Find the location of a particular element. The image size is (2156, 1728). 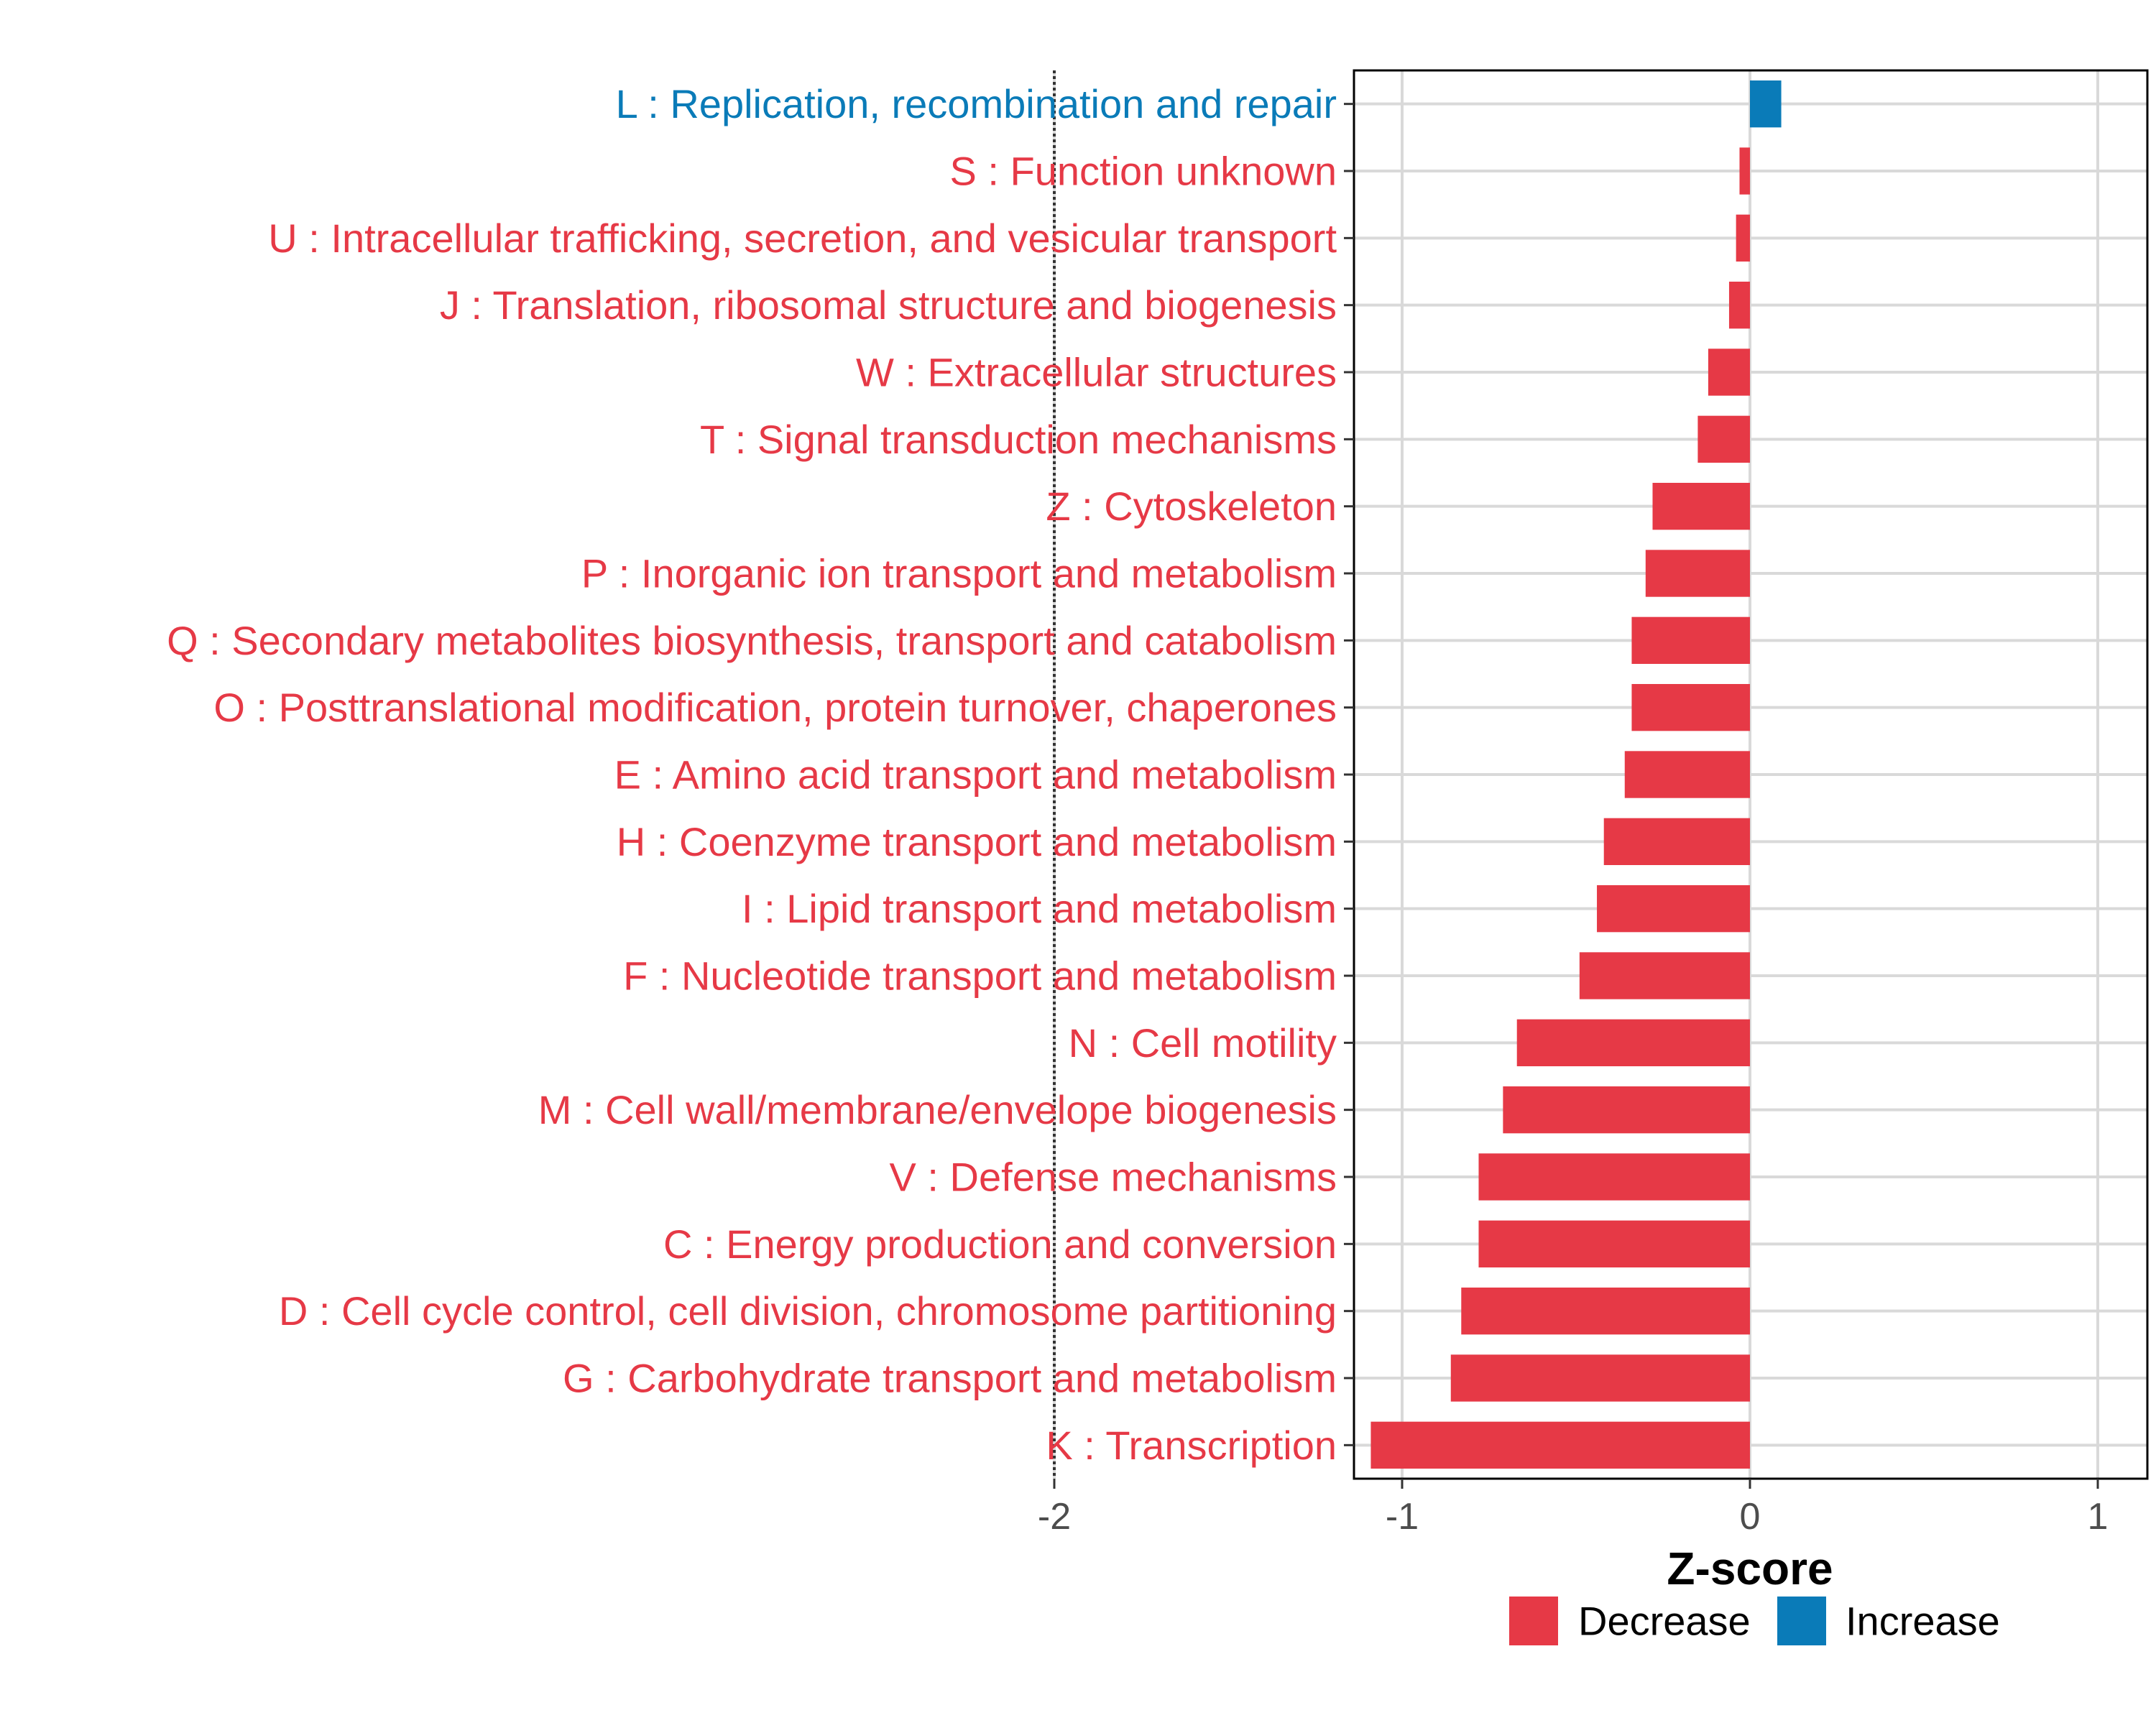

y-tick-label: W : Extracellular structures is located at coordinates (1096, 372).